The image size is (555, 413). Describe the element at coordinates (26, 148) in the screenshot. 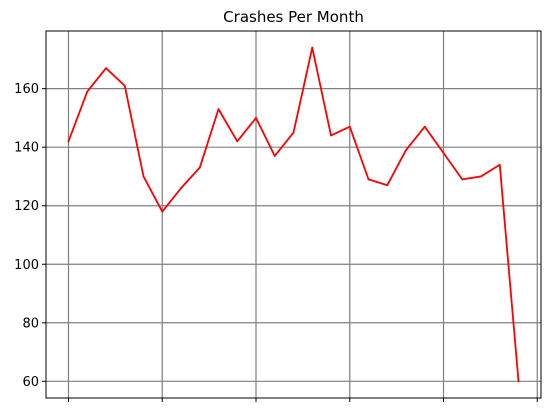

I see `y-tick-label: 140` at that location.